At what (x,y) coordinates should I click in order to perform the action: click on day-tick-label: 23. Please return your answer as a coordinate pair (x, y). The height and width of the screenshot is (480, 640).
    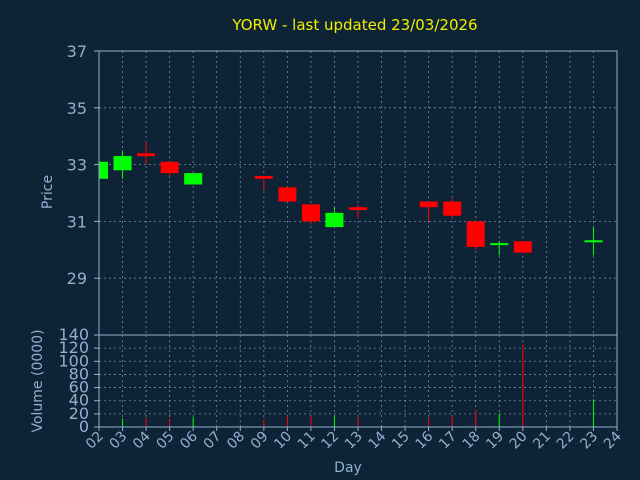
    Looking at the image, I should click on (589, 441).